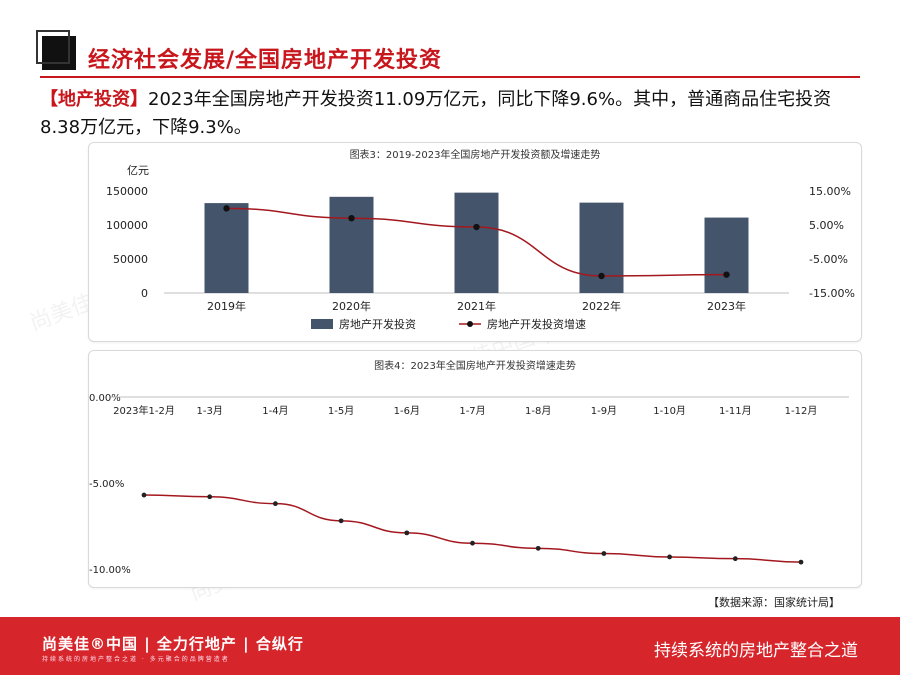  I want to click on chart1-ytick: 150000, so click(127, 191).